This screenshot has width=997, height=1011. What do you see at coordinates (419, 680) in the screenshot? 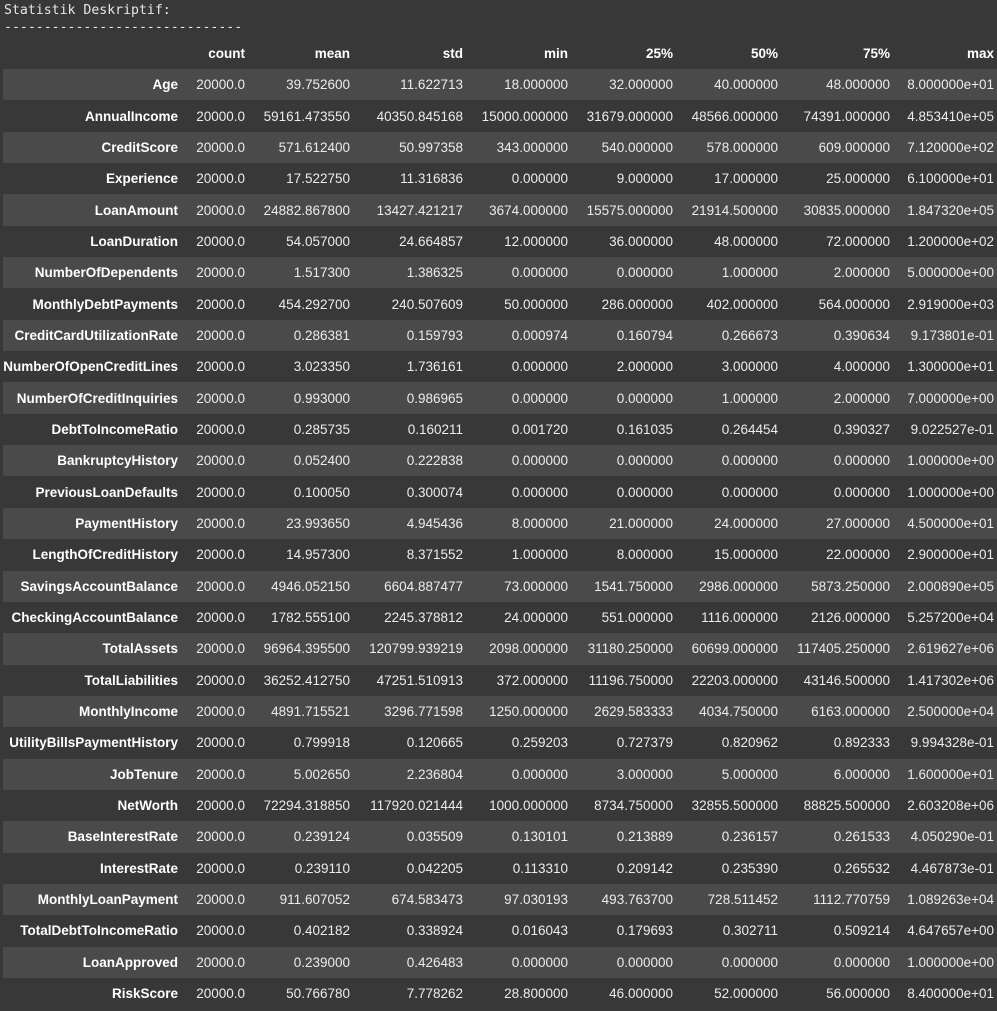
I see `table-cell: 47251.510913` at bounding box center [419, 680].